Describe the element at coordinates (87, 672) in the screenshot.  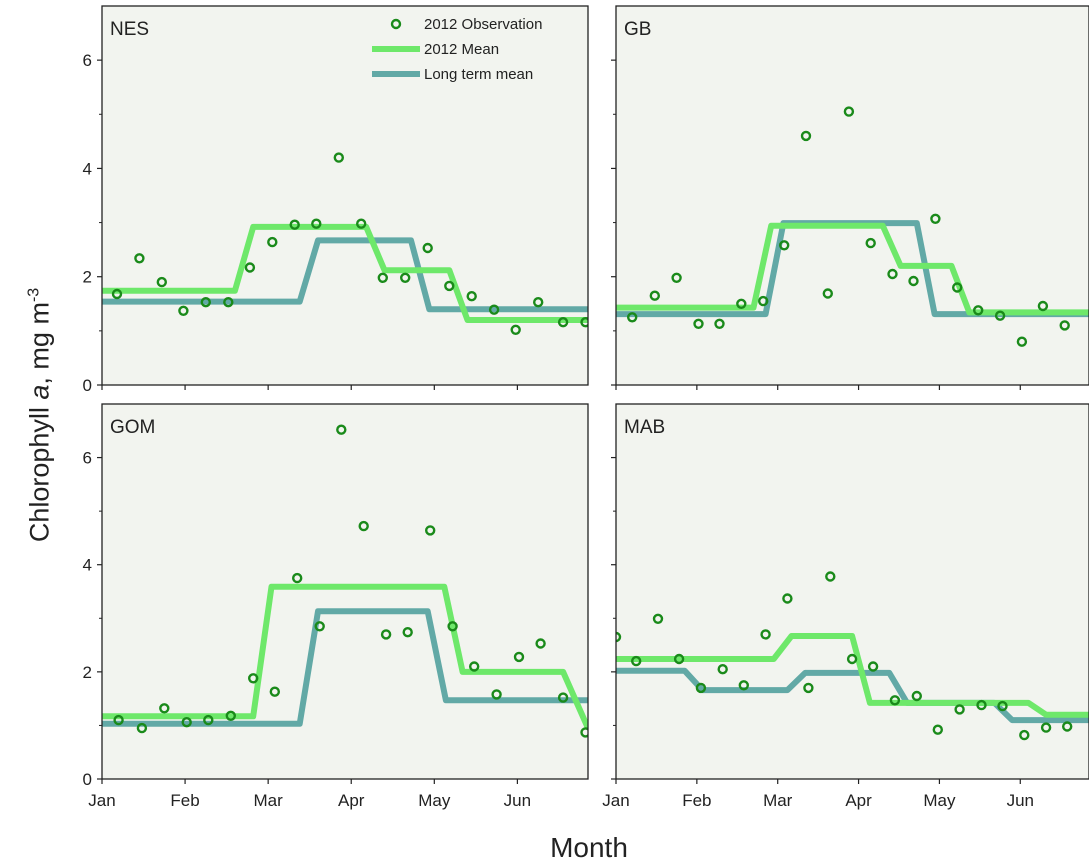
I see `y-tick-label: 2` at that location.